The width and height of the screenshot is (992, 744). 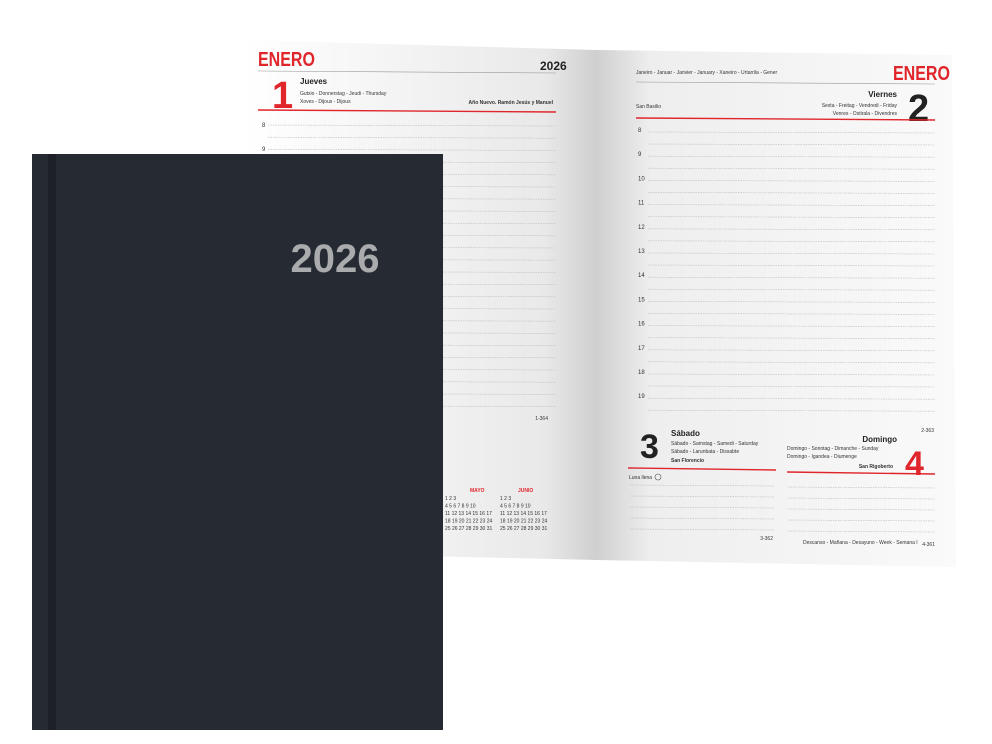 I want to click on weekday: Viernes, so click(x=882, y=94).